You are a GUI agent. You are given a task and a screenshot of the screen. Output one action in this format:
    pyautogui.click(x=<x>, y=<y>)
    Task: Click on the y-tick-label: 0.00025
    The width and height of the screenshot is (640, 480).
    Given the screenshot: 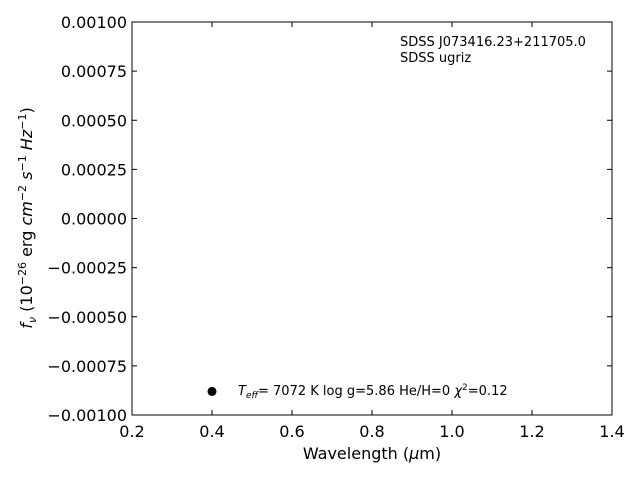 What is the action you would take?
    pyautogui.click(x=94, y=169)
    